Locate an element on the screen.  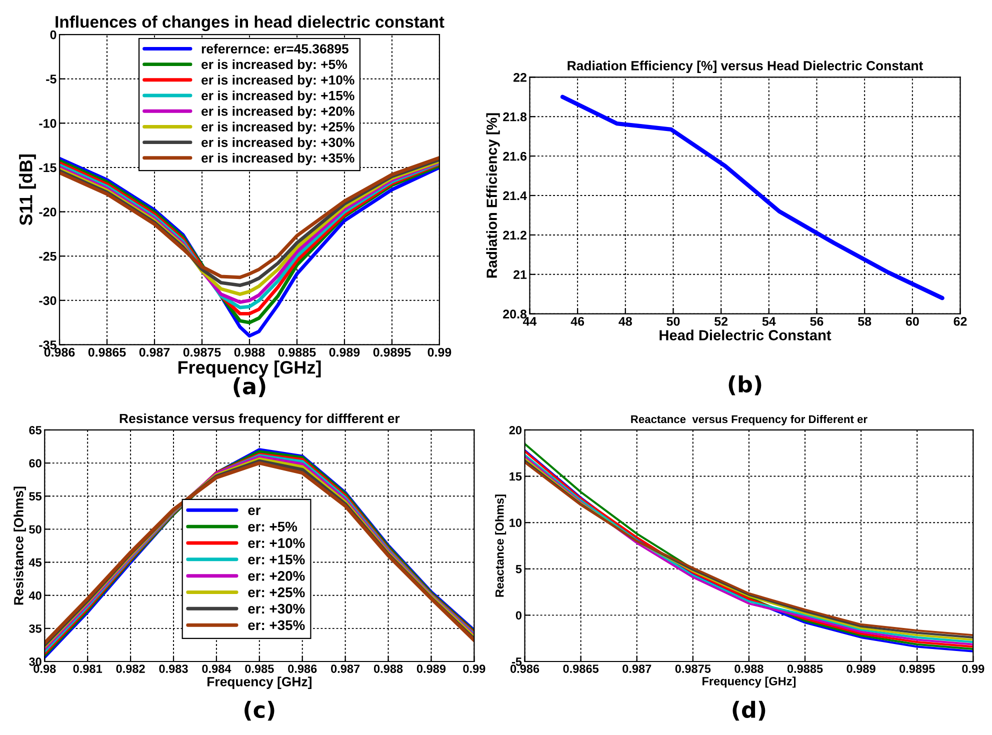
x-tick-label: 0.985 is located at coordinates (259, 668).